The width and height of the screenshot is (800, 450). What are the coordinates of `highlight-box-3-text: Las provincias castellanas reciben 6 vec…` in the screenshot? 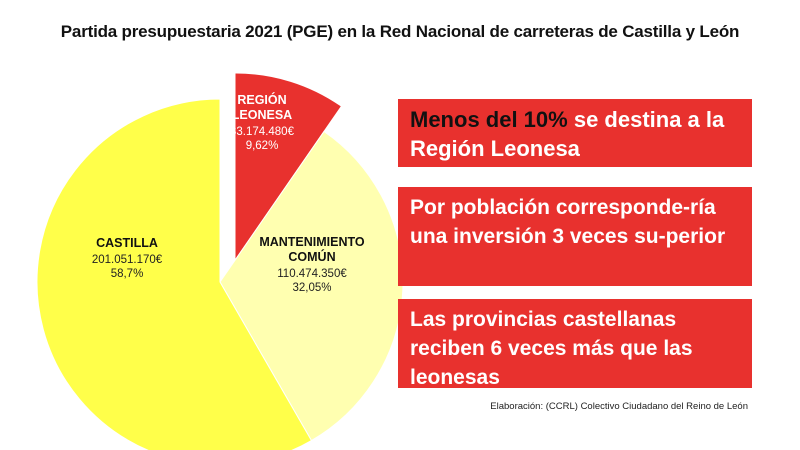 It's located at (551, 348).